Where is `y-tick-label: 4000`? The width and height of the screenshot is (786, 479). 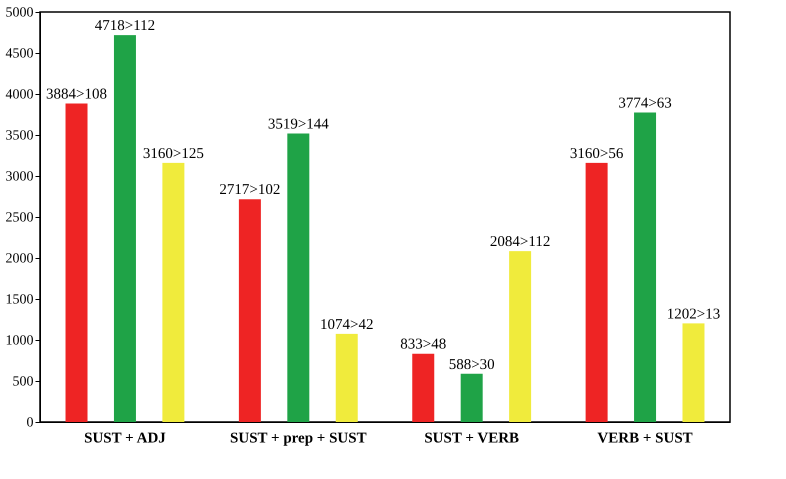
y-tick-label: 4000 is located at coordinates (20, 95).